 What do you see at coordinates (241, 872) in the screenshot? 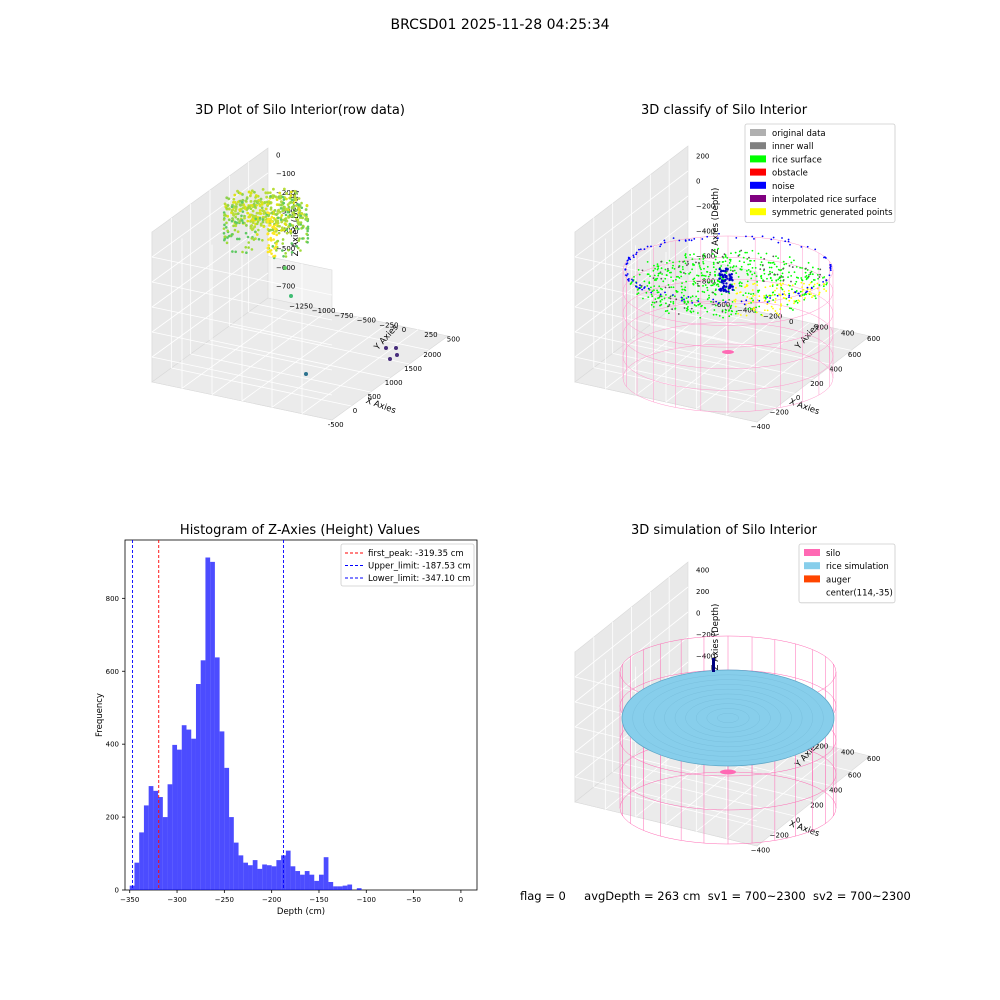
I see `hist-bar` at bounding box center [241, 872].